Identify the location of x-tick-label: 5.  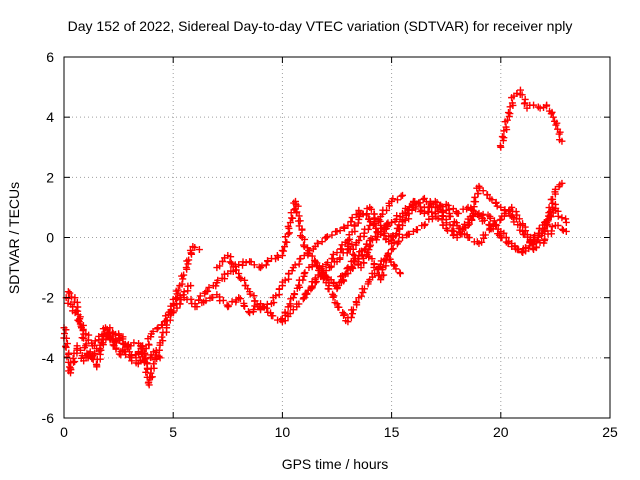
(173, 432).